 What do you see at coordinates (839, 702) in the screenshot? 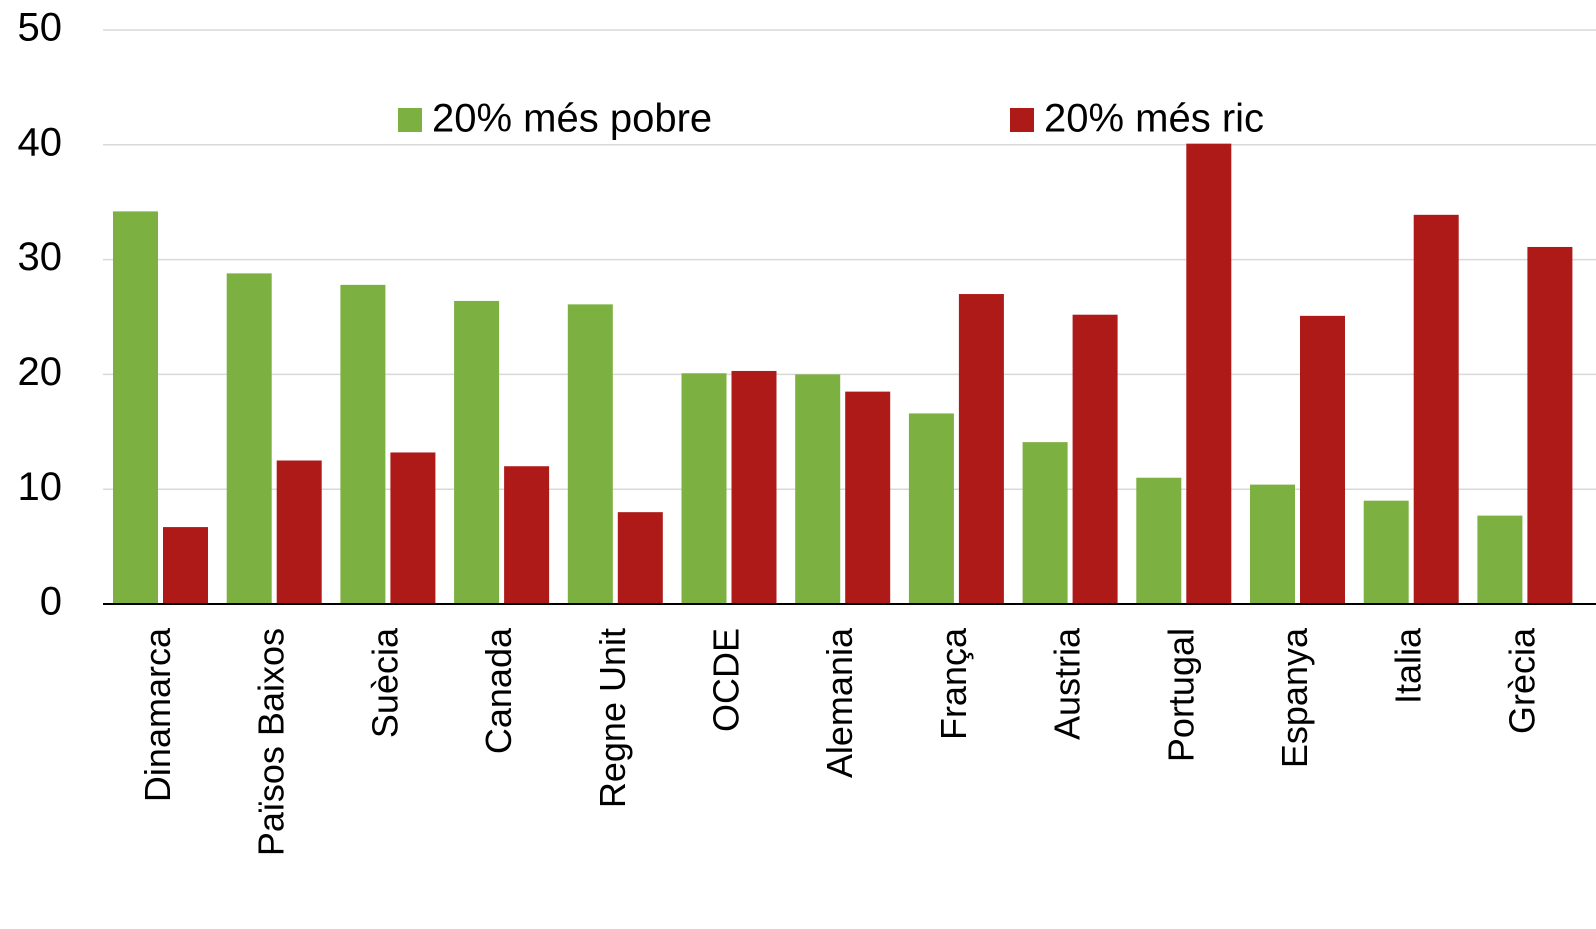
I see `x-tick-label: Alemania` at bounding box center [839, 702].